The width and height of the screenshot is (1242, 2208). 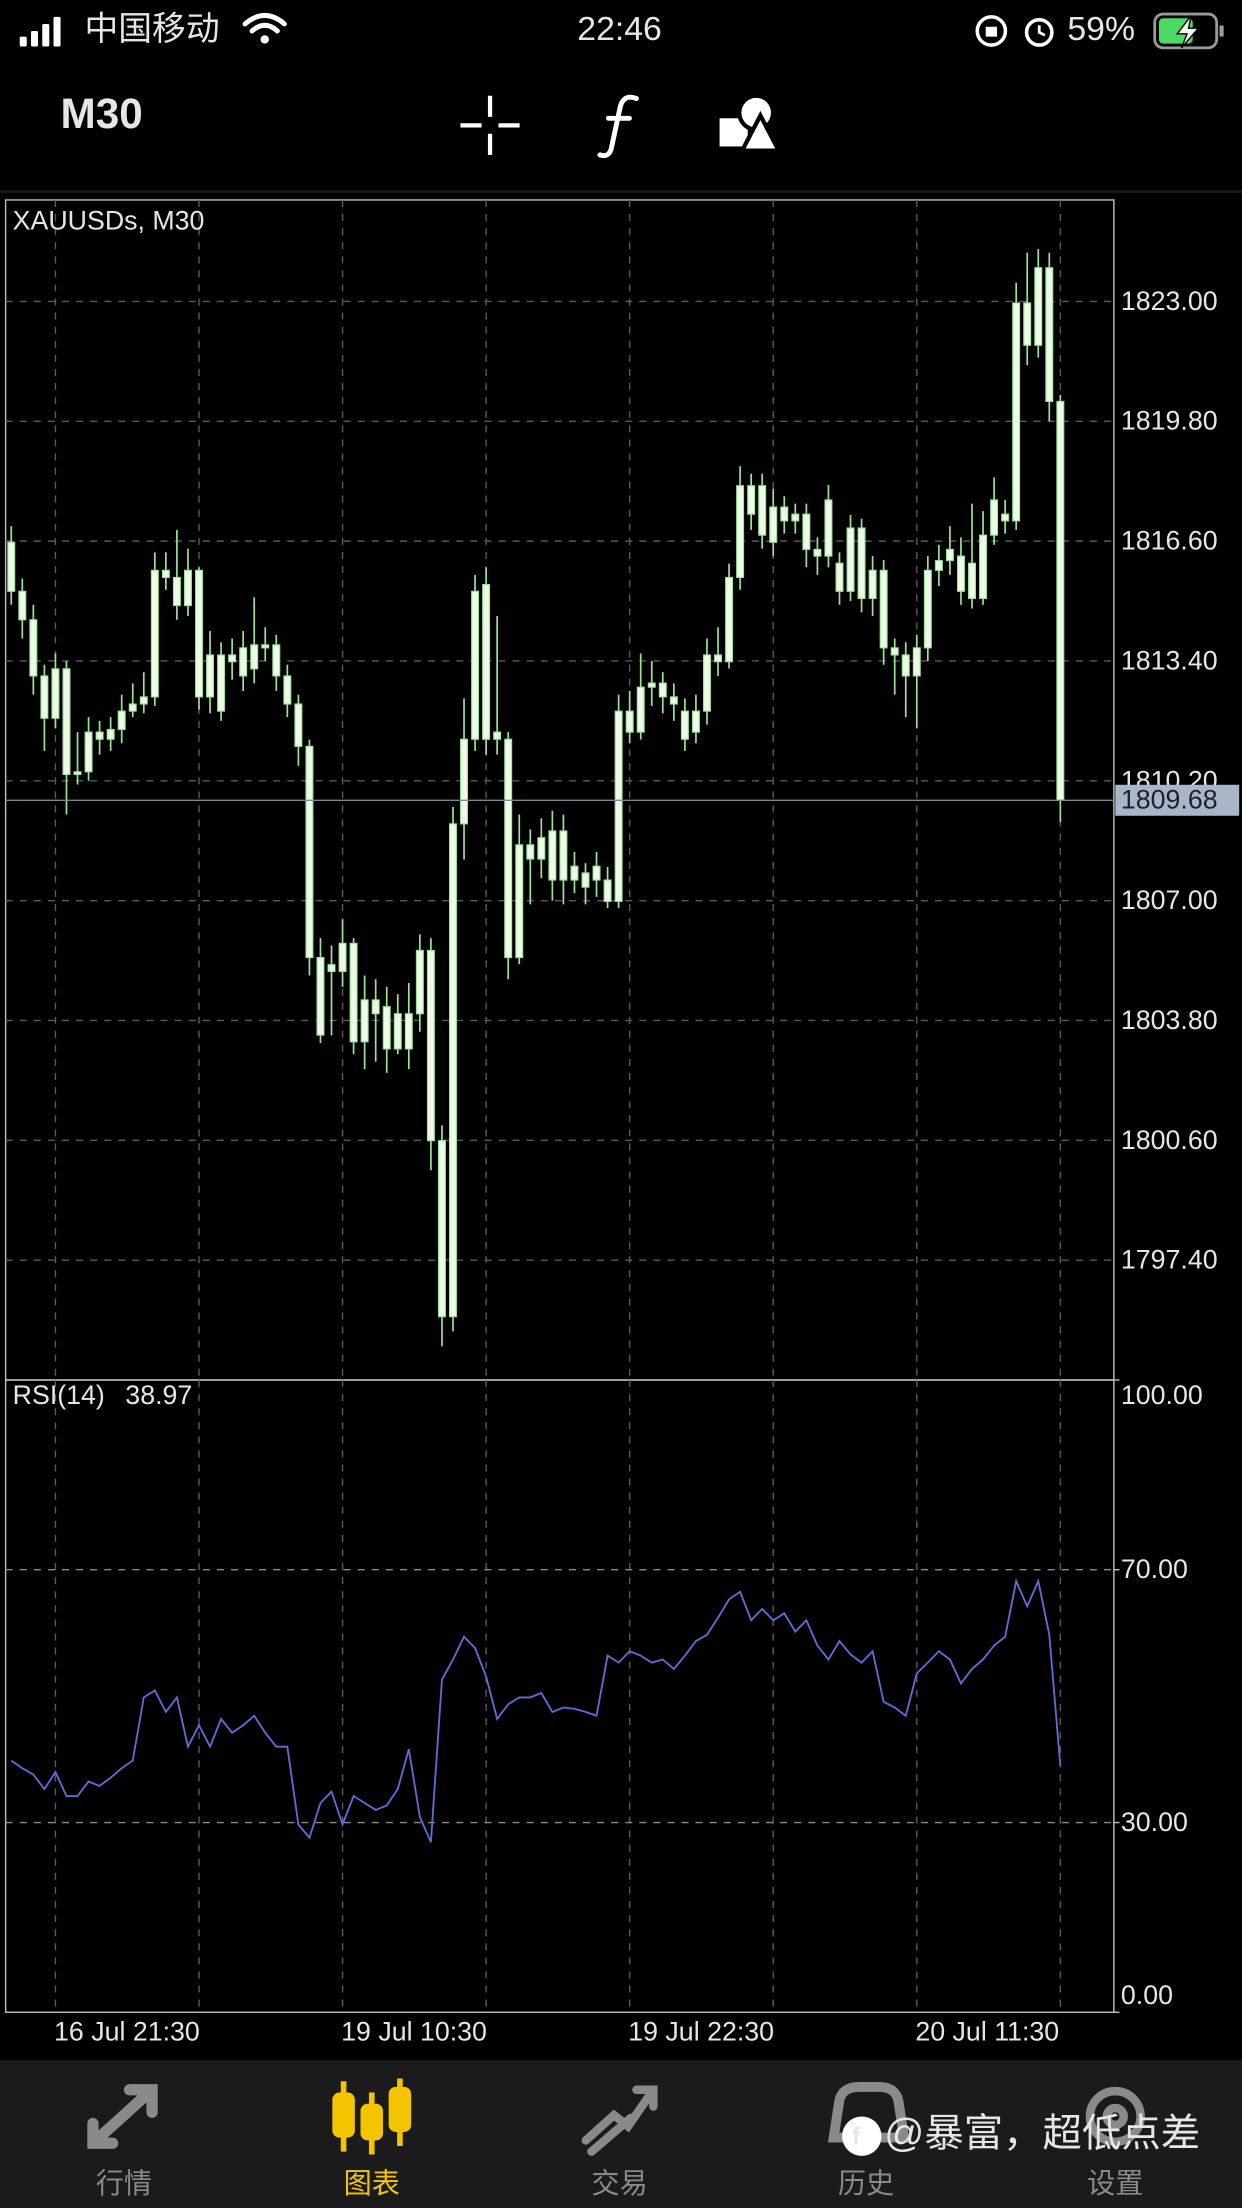 What do you see at coordinates (1115, 2116) in the screenshot?
I see `settings-icon` at bounding box center [1115, 2116].